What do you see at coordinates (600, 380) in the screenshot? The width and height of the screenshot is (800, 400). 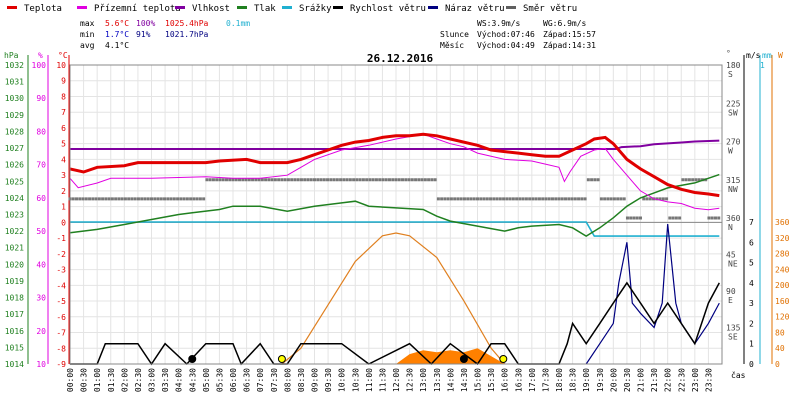 I see `x-tick-label: 19:30` at bounding box center [600, 380].